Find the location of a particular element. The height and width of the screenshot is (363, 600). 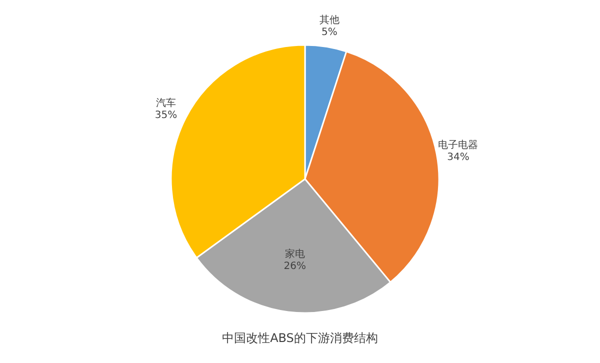

slice-label: 汽车 is located at coordinates (166, 103).